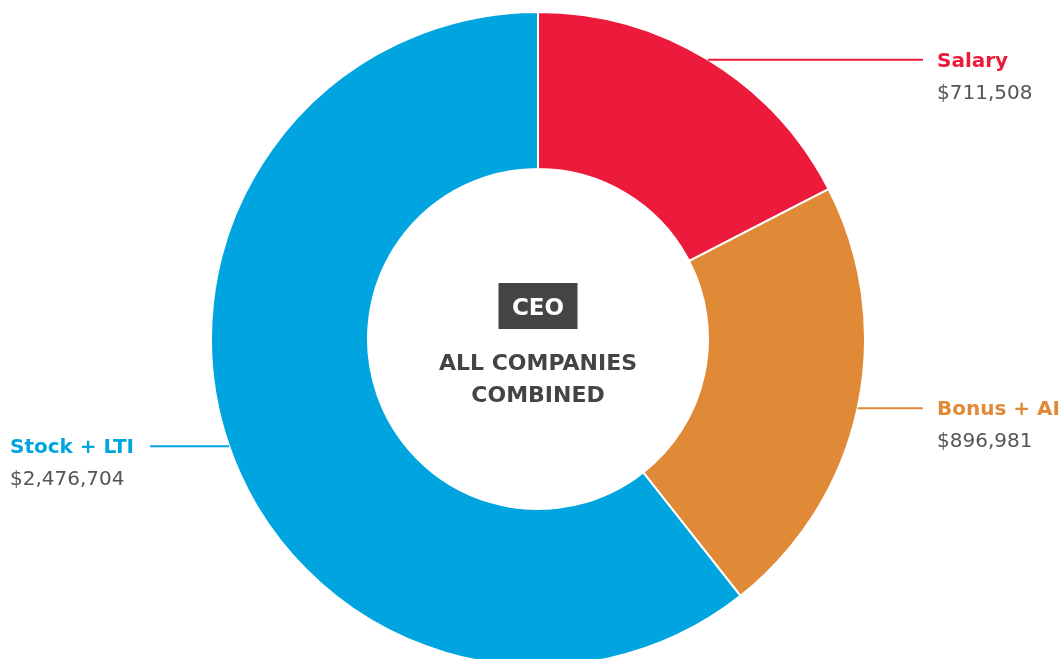 Image resolution: width=1063 pixels, height=659 pixels. I want to click on text: ALL COMPANIES COMBINED, so click(538, 378).